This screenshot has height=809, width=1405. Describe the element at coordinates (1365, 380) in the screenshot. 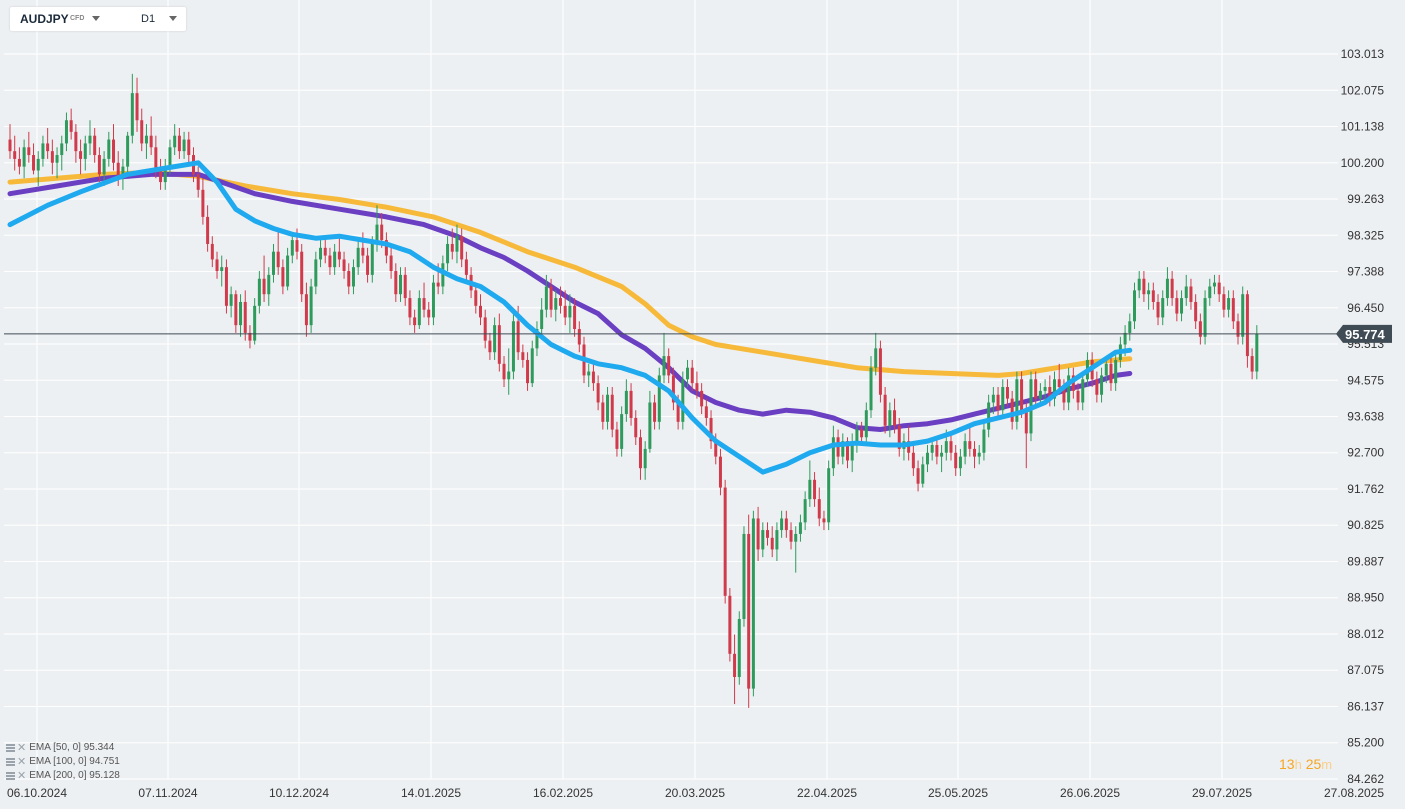

I see `y-tick-label: 94.575` at that location.